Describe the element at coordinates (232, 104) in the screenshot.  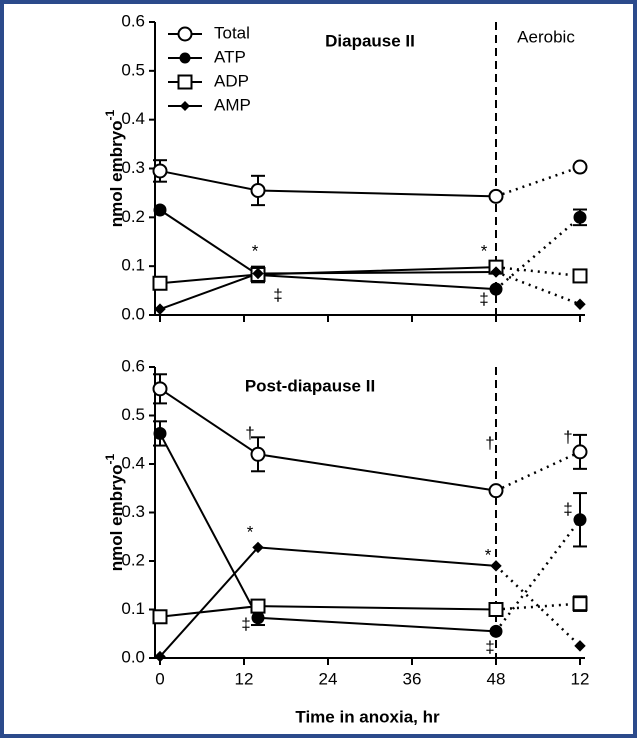
I see `legend-label: AMP` at that location.